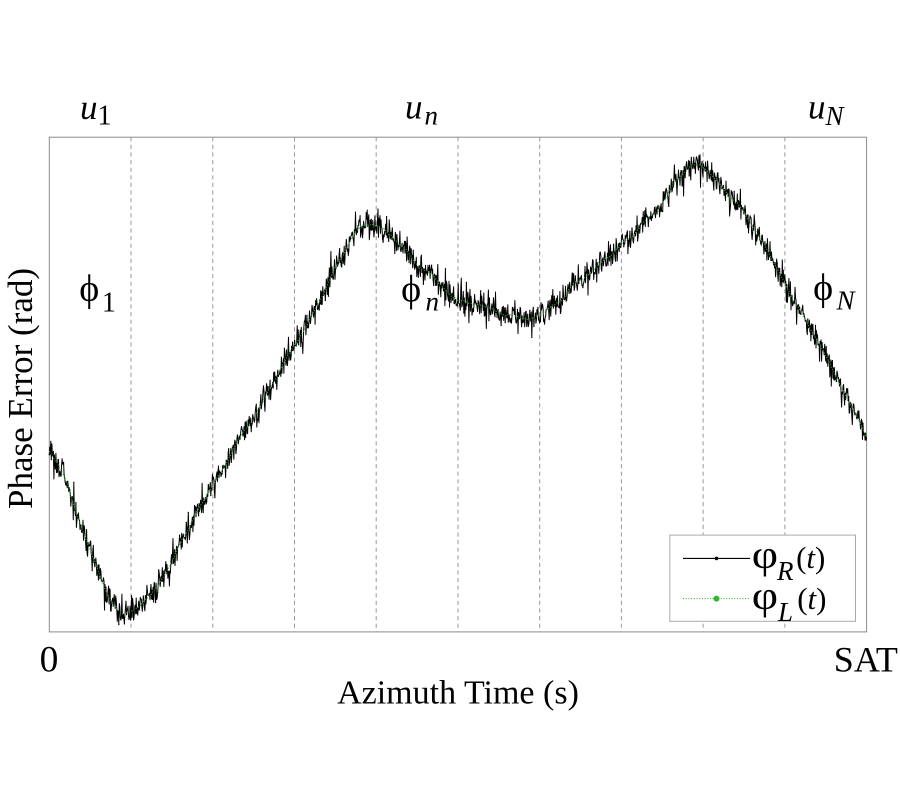 This screenshot has width=900, height=800. What do you see at coordinates (785, 571) in the screenshot?
I see `svg-text: R` at bounding box center [785, 571].